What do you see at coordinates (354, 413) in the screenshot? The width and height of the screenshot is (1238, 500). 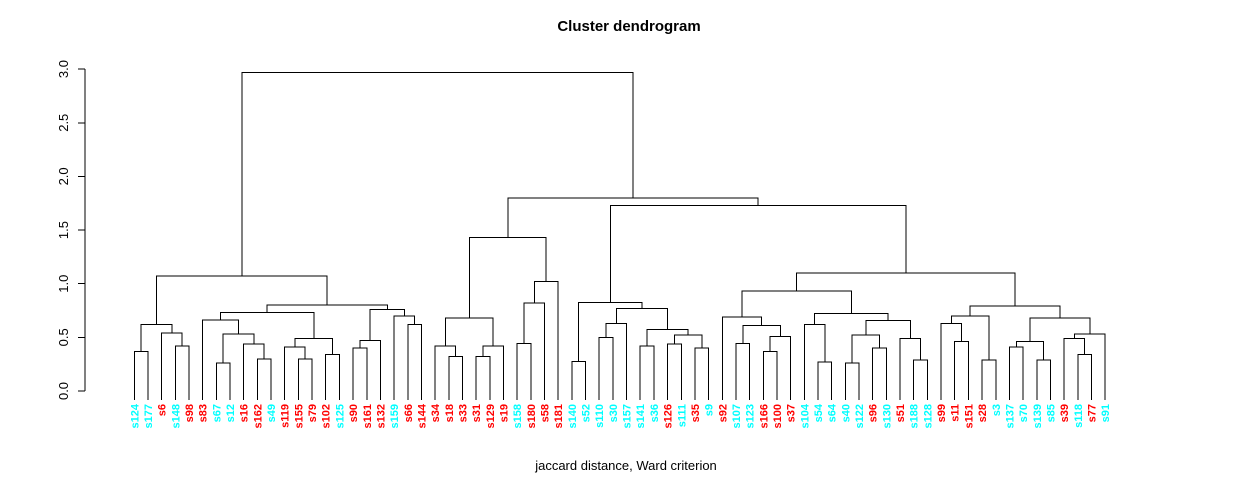 I see `leaf-label-s90: s90` at bounding box center [354, 413].